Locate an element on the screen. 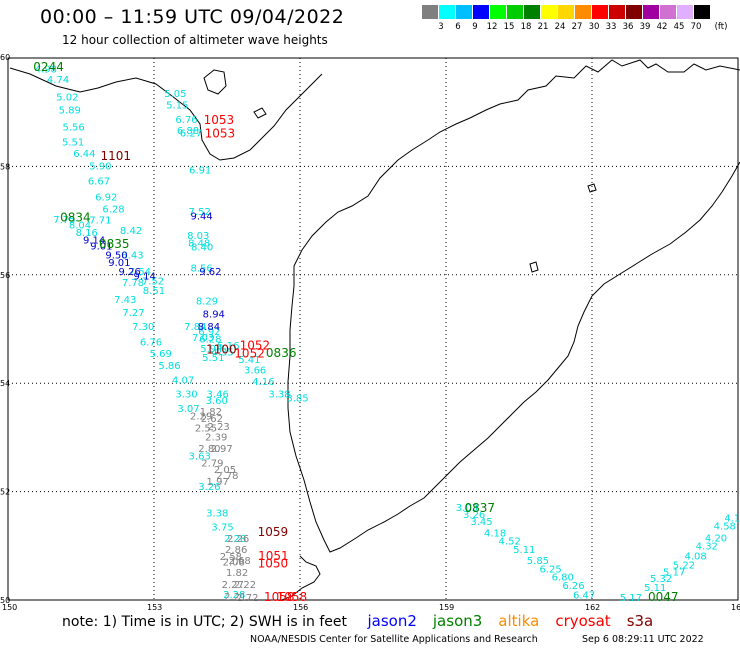 This screenshot has width=740, height=650. wave-height-value: 3.38 is located at coordinates (279, 394).